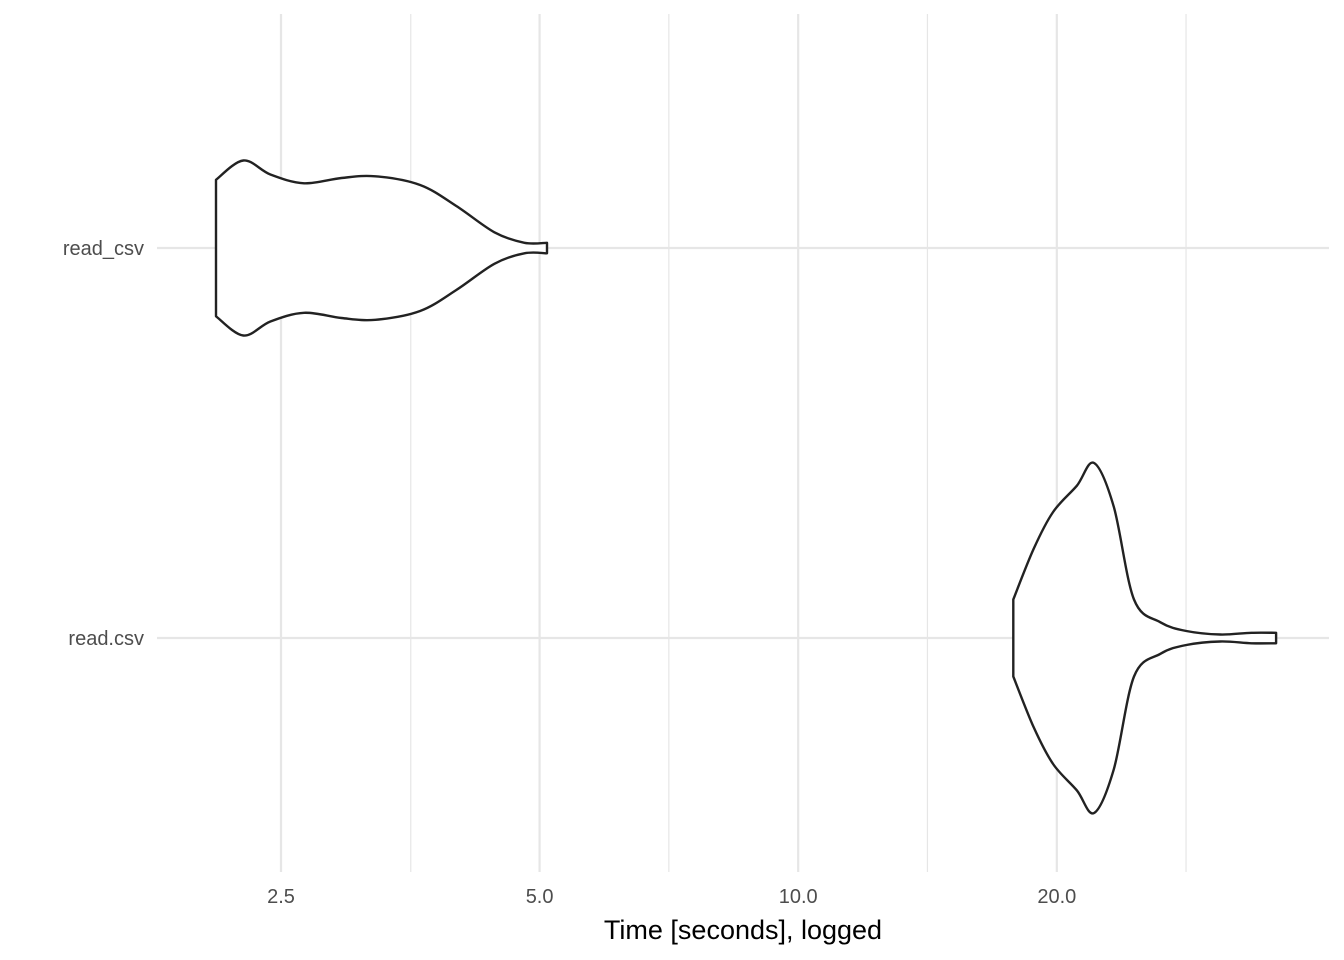 The width and height of the screenshot is (1344, 960). I want to click on y-tick-label: read.csv, so click(106, 639).